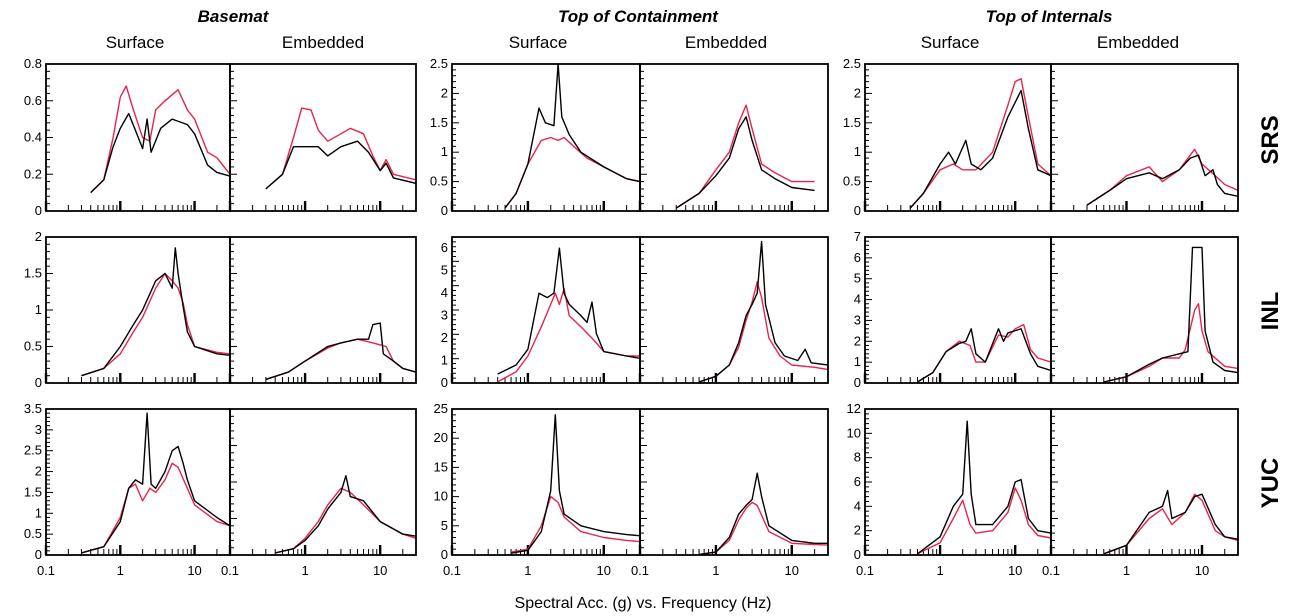 The height and width of the screenshot is (616, 1294). I want to click on y-tick-label: 4, so click(857, 505).